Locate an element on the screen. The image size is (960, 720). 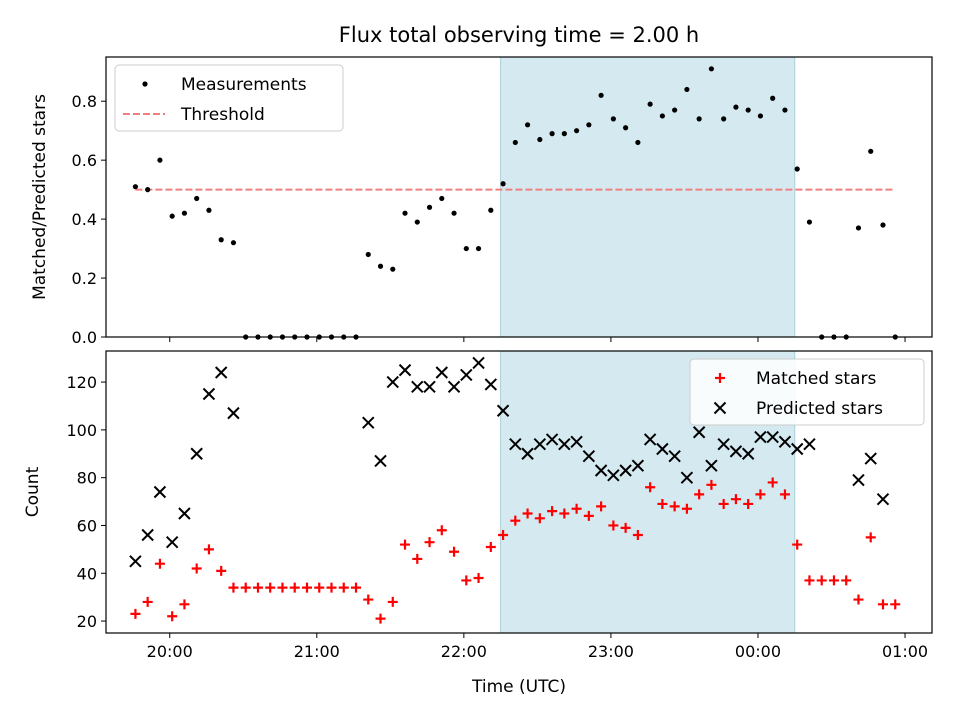
y-tick-label: 120 is located at coordinates (81, 382).